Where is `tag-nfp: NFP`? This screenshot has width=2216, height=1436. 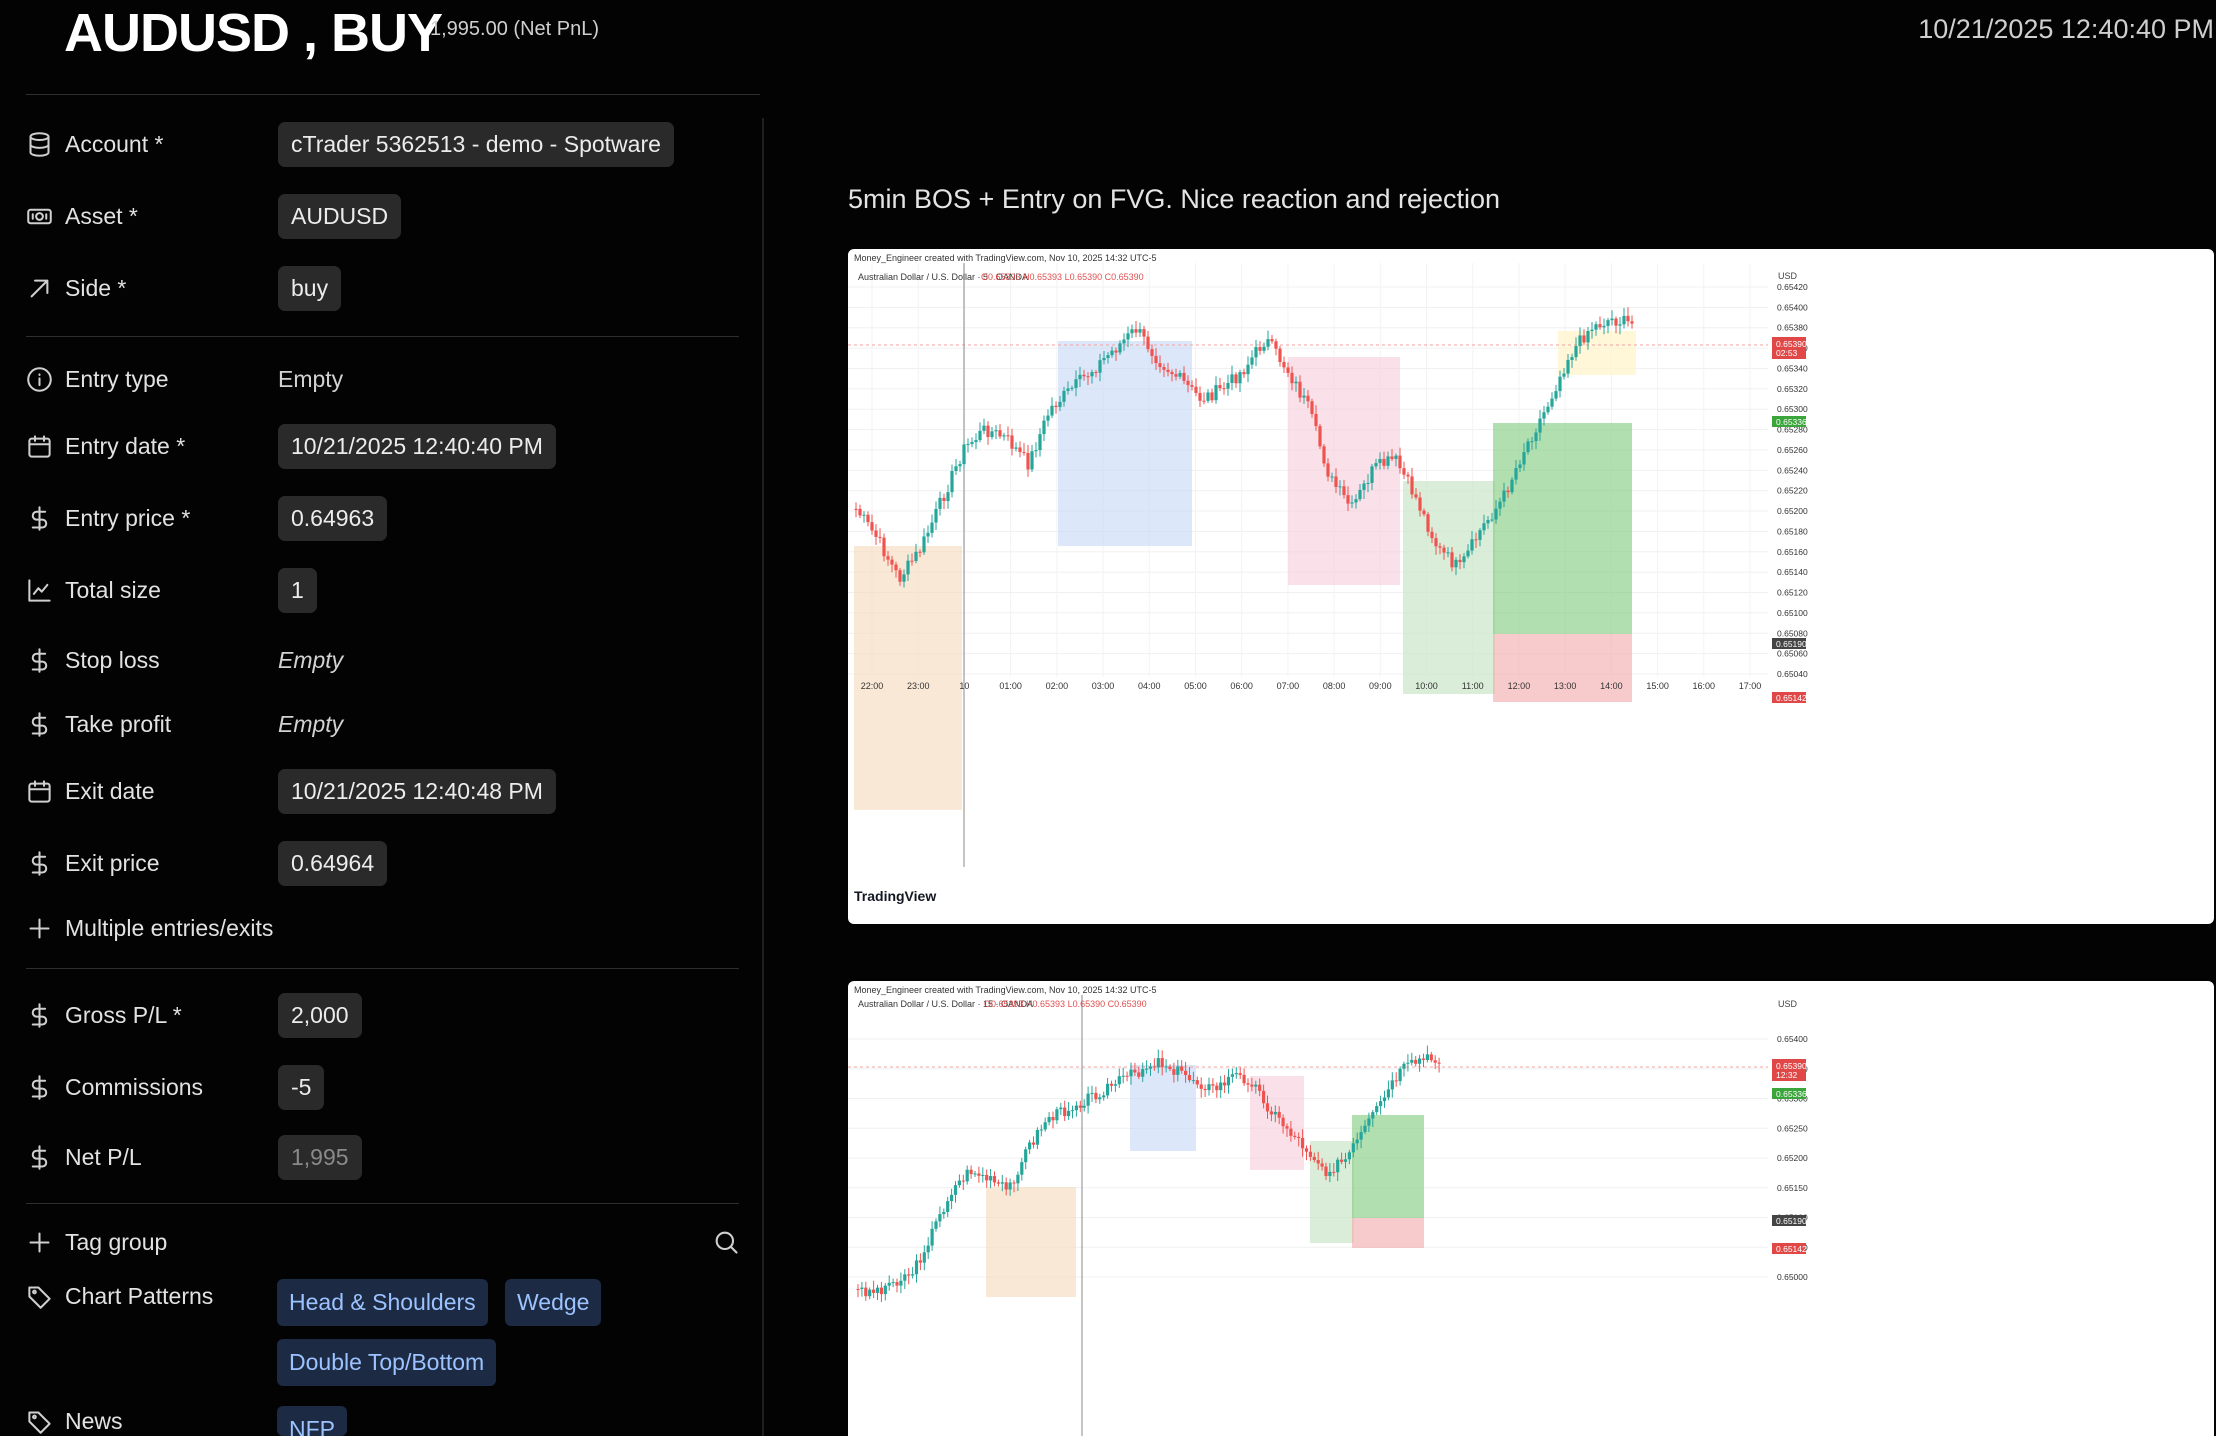
tag-nfp: NFP is located at coordinates (312, 1421).